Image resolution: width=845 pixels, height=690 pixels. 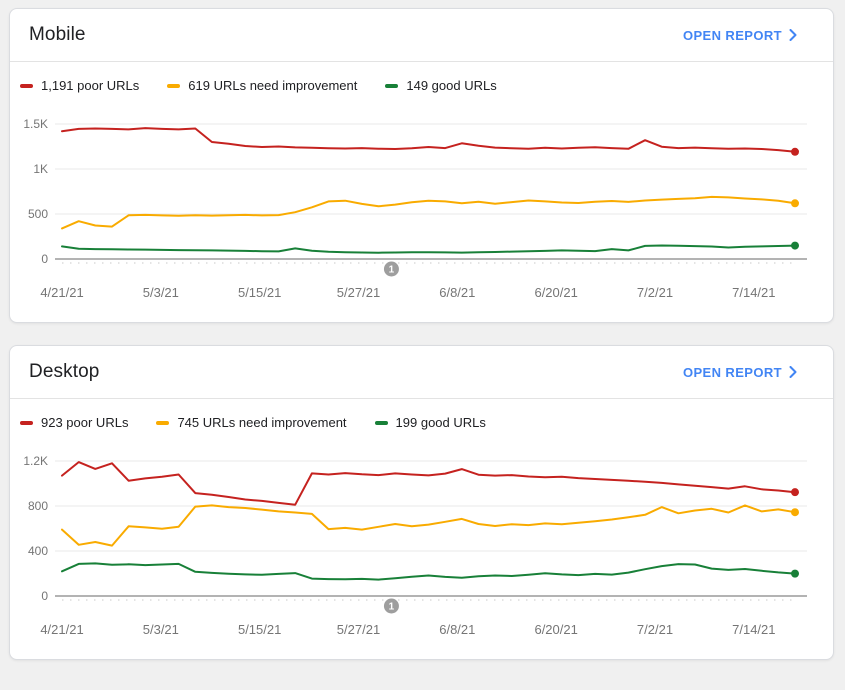 I want to click on open-report-link-mobile: OPEN REPORT, so click(x=740, y=35).